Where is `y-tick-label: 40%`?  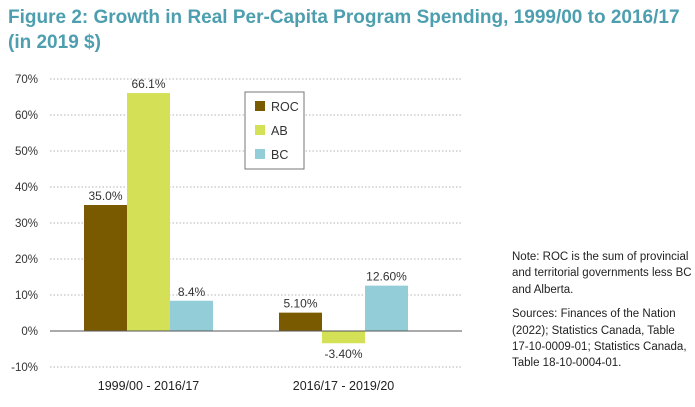
y-tick-label: 40% is located at coordinates (26, 188).